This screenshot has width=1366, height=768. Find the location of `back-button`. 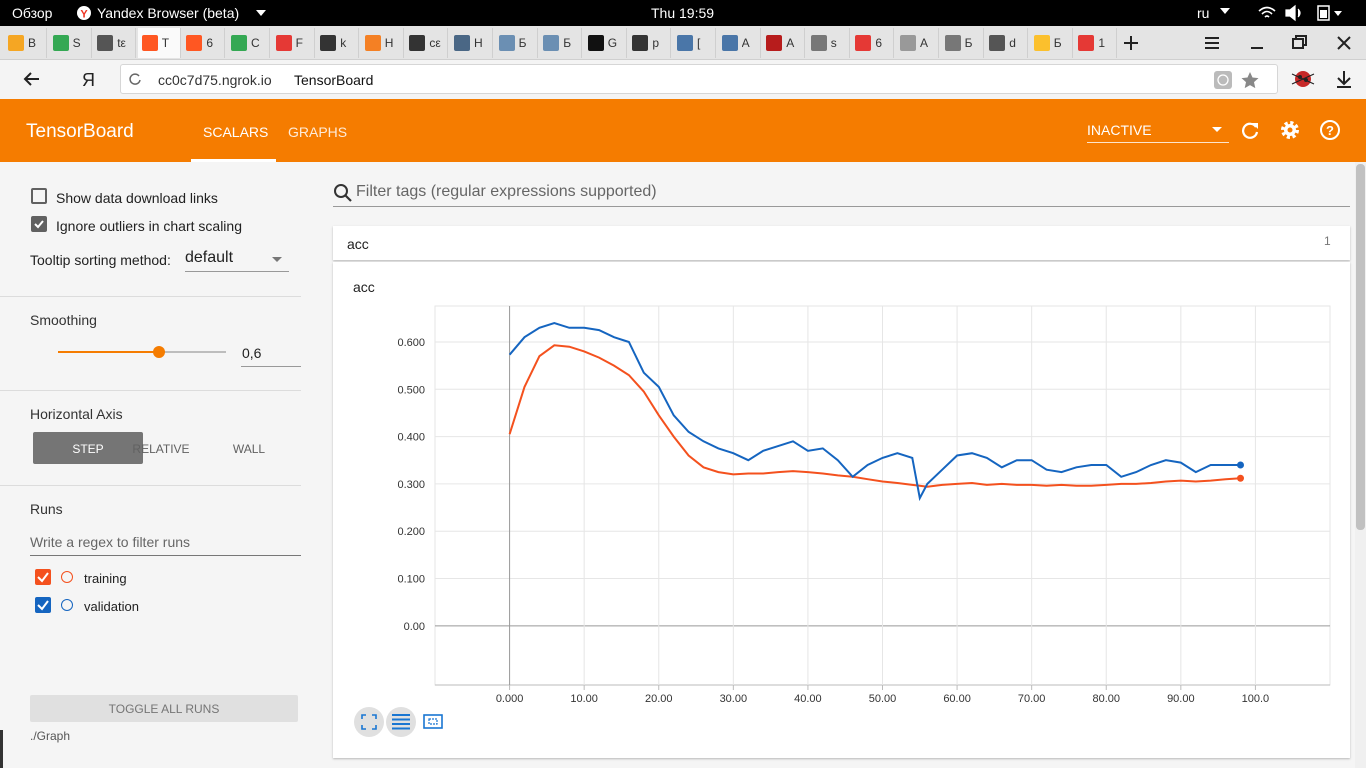

back-button is located at coordinates (31, 79).